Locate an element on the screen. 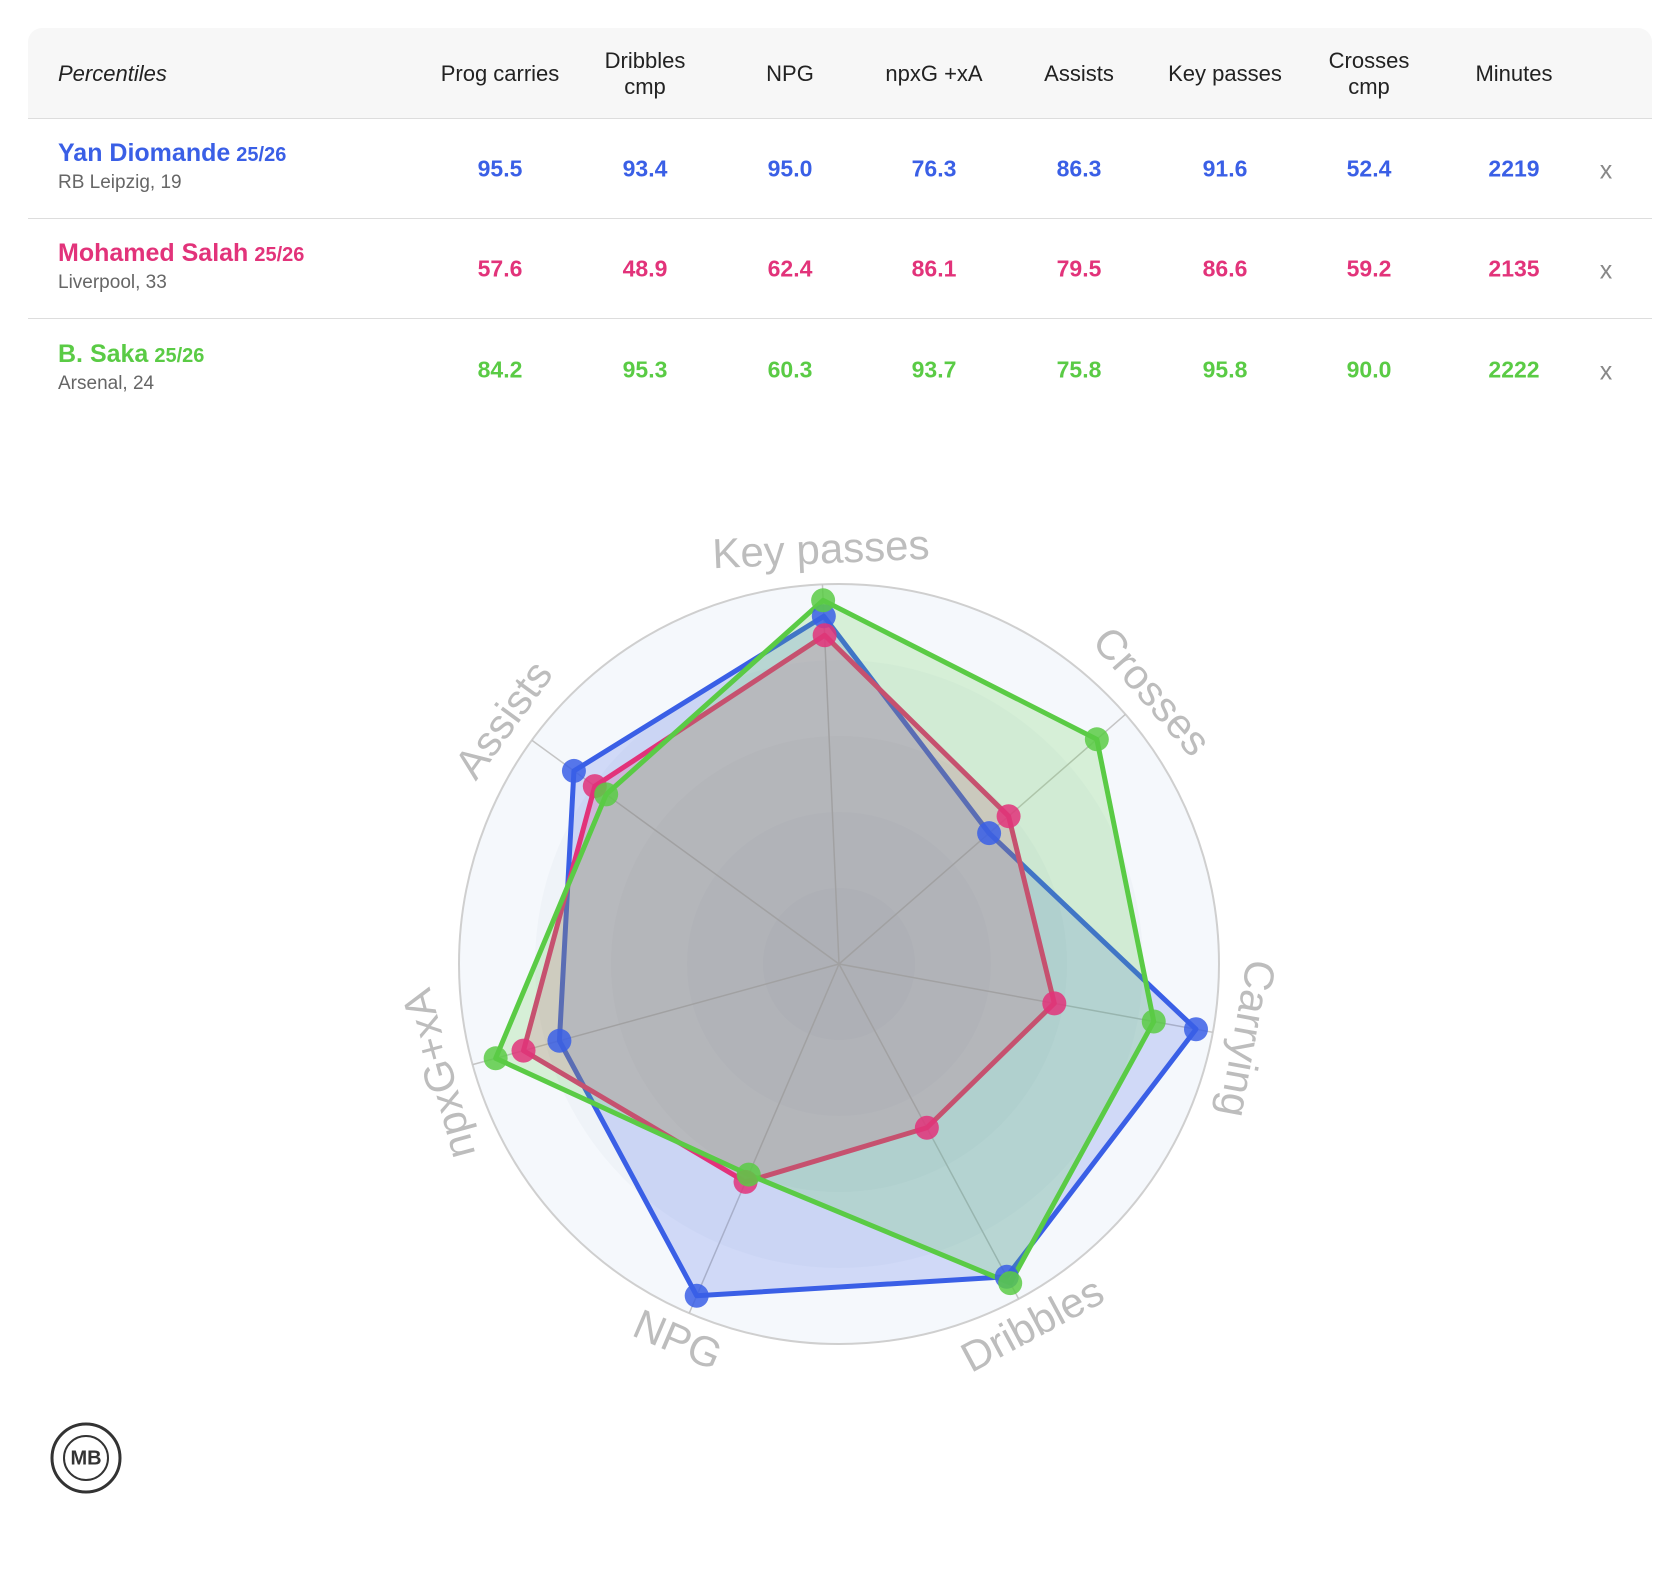  logo-inner is located at coordinates (86, 1458).